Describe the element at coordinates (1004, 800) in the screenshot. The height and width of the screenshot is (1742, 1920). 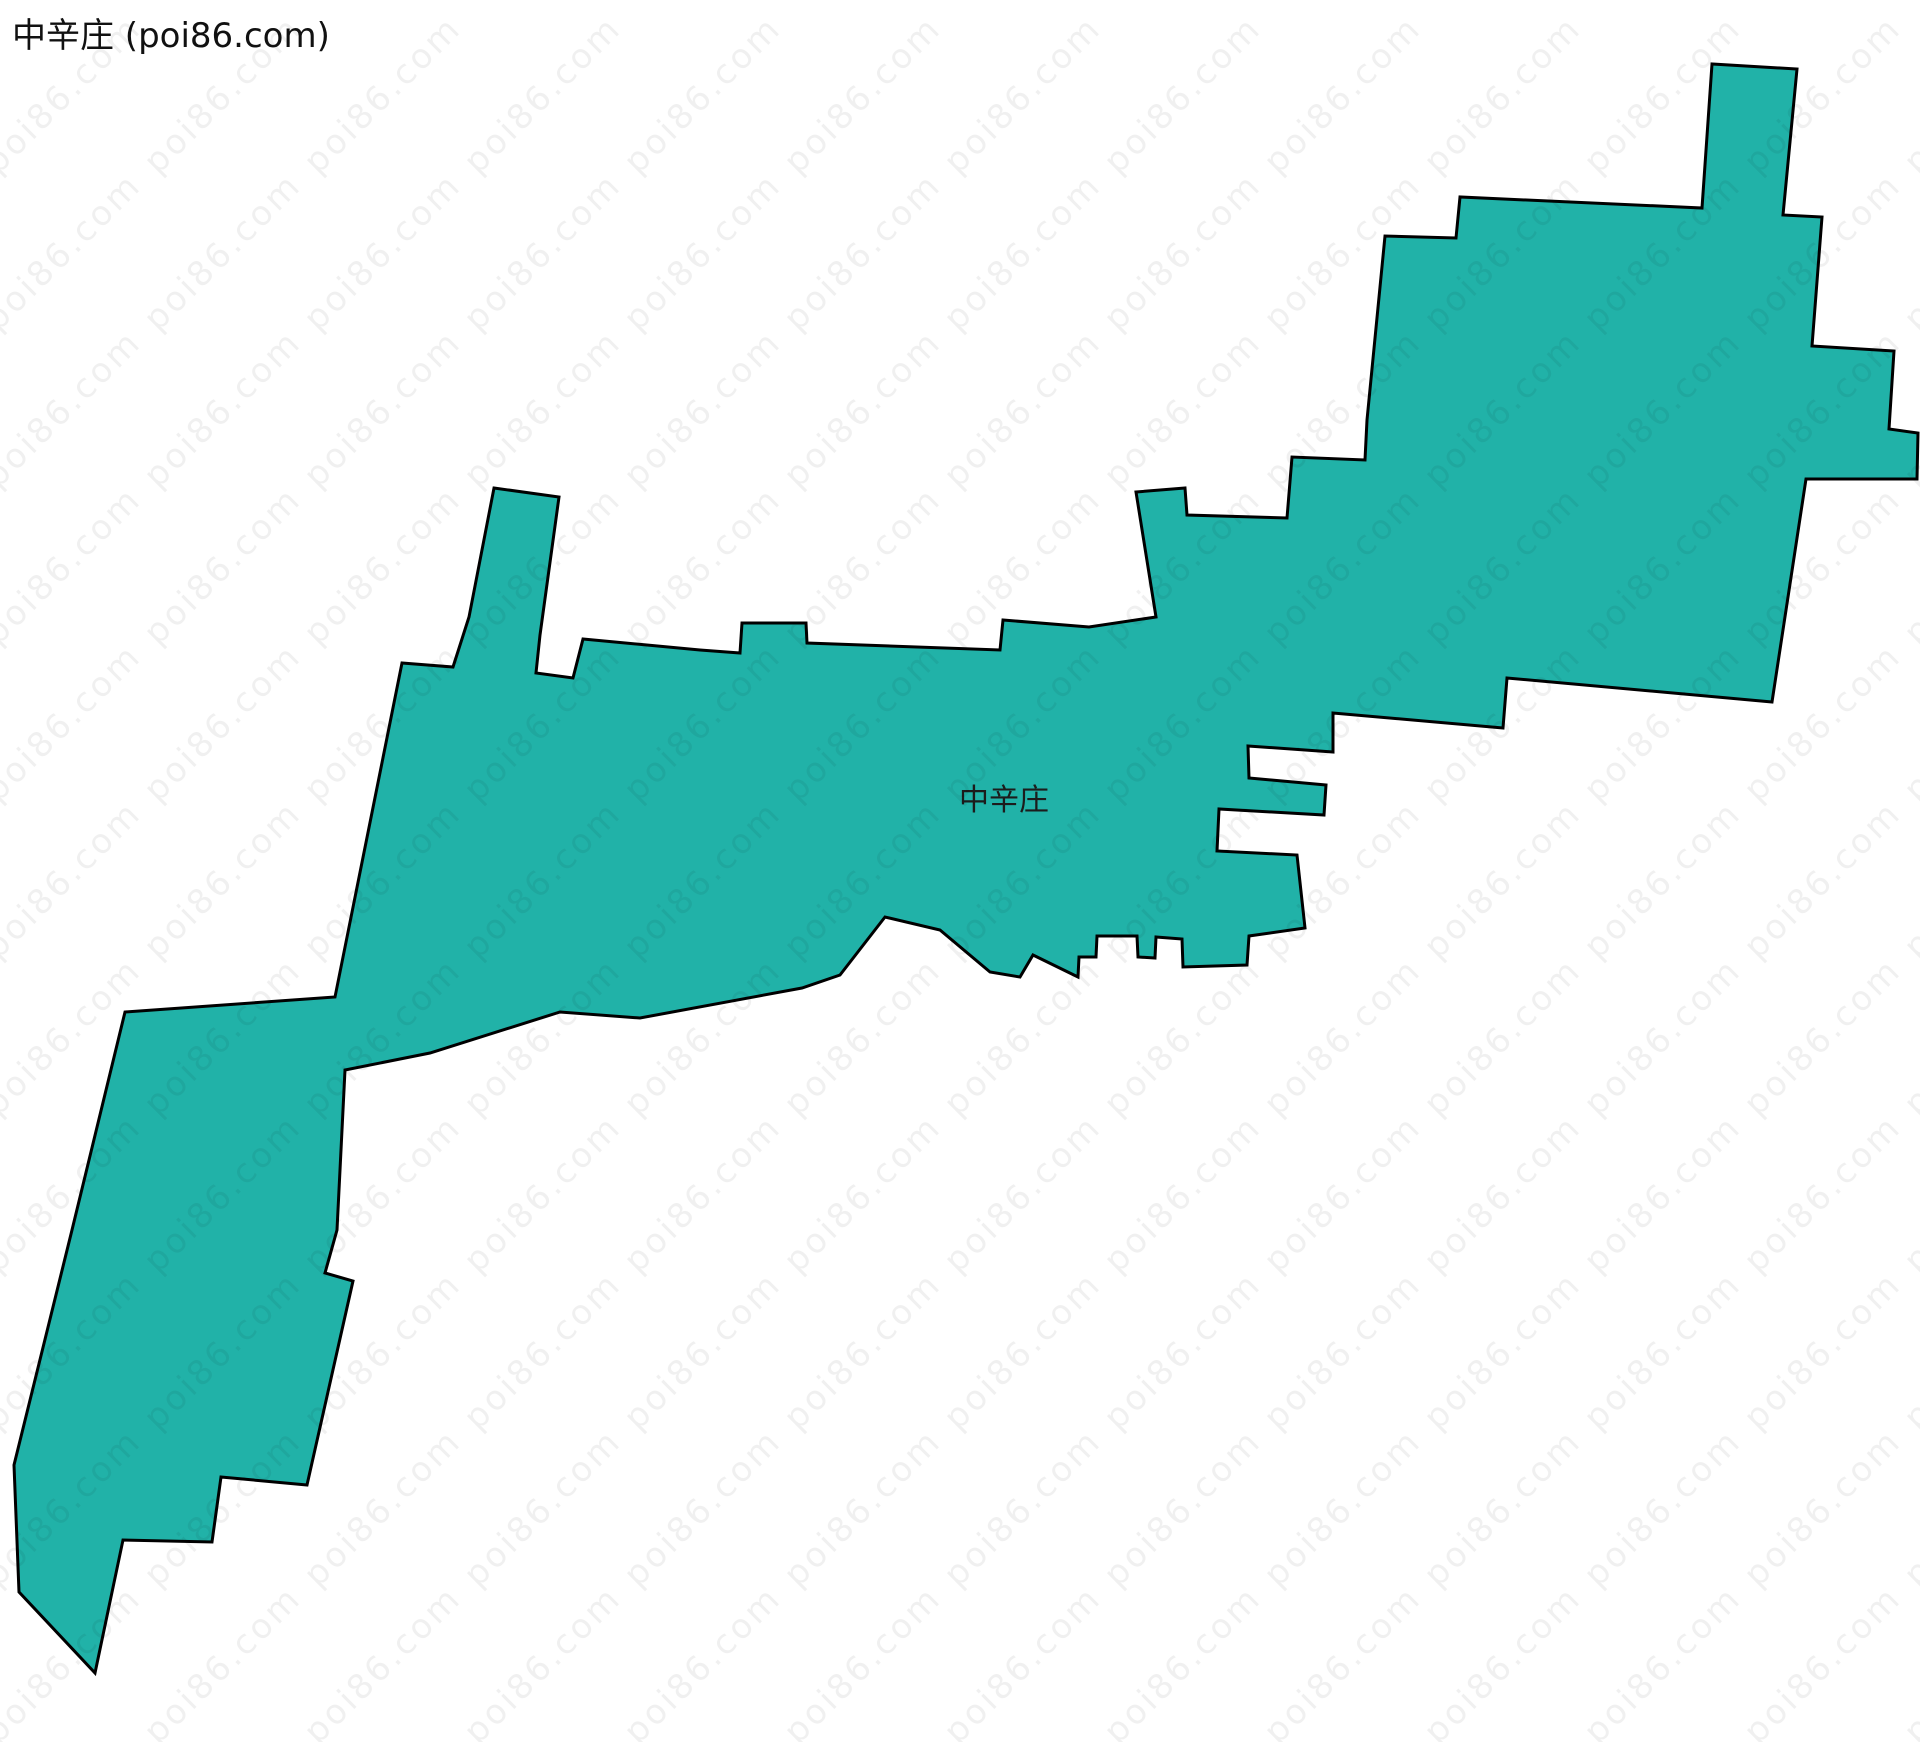
I see `region-label: 中辛庄` at that location.